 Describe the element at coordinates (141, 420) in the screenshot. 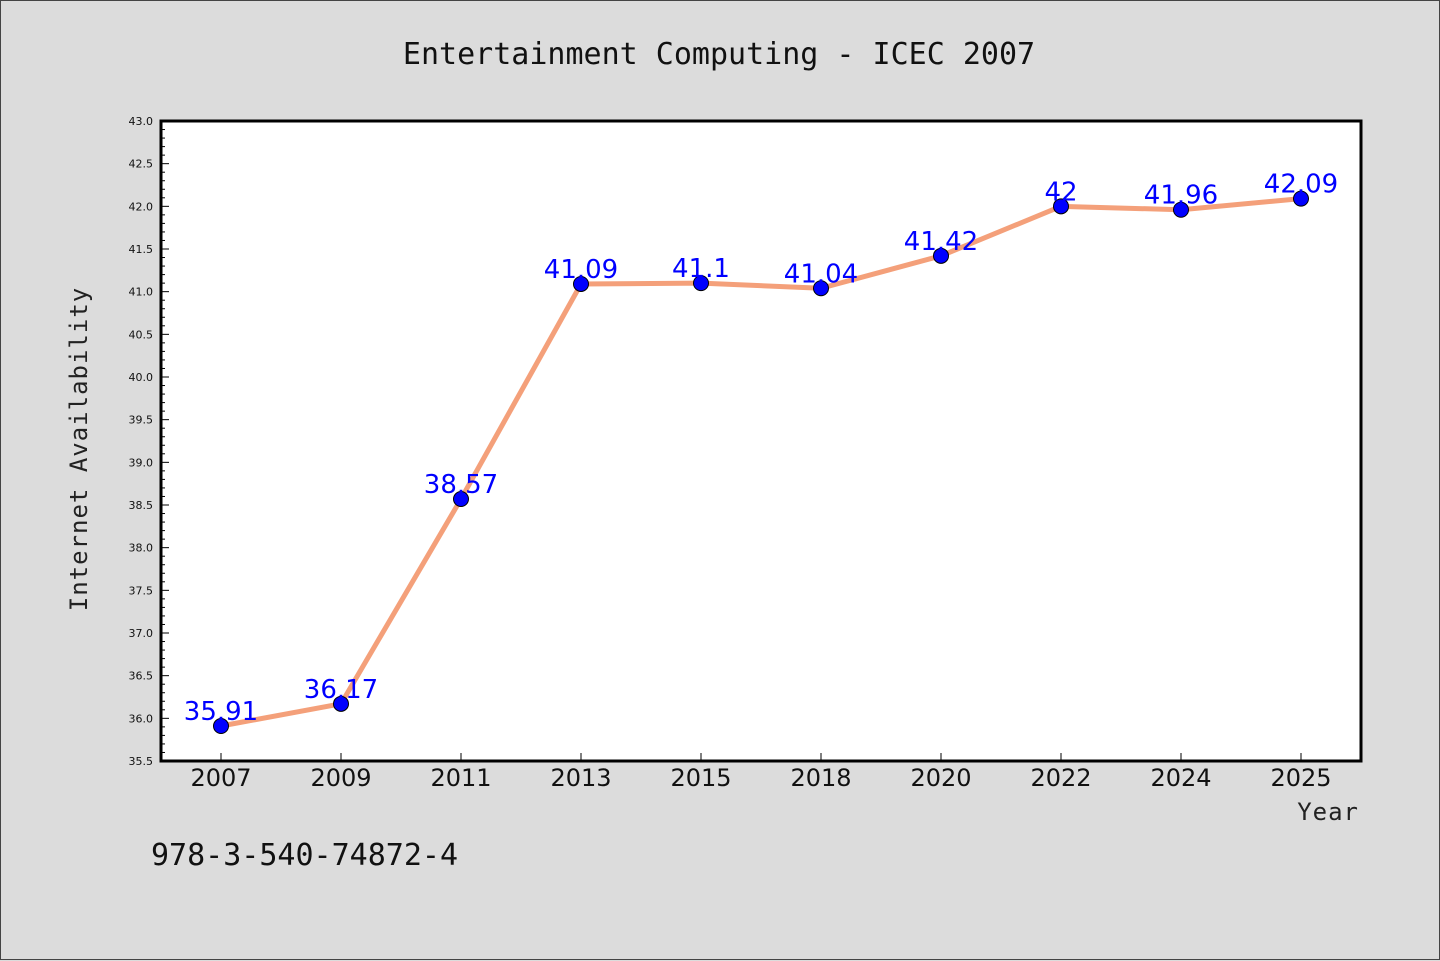

I see `y-tick-label: 39.5` at that location.